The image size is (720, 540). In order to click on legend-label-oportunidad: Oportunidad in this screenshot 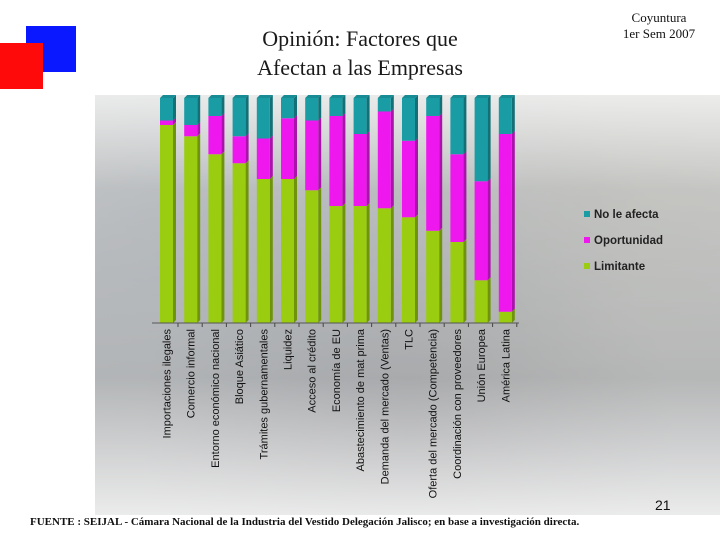, I will do `click(628, 241)`.